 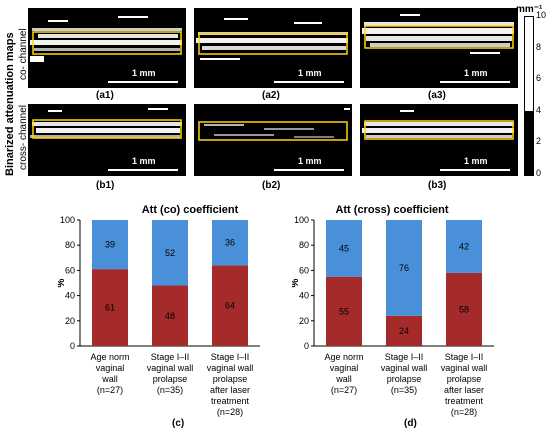 I want to click on chart-c-tag: (c), so click(x=178, y=423).